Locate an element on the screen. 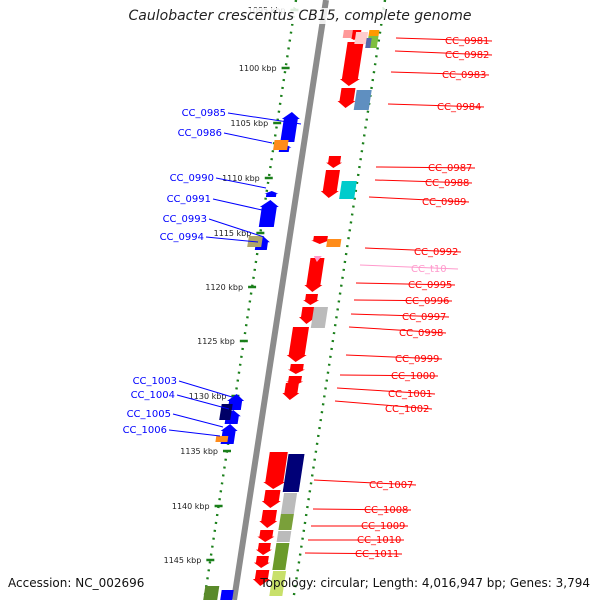  kbp-tick-label: 1105 kbp is located at coordinates (249, 123).